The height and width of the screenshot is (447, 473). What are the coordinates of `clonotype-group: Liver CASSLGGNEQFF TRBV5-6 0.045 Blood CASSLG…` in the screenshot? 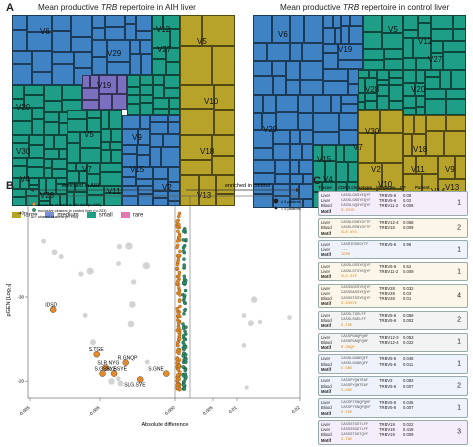 It's located at (393, 364).